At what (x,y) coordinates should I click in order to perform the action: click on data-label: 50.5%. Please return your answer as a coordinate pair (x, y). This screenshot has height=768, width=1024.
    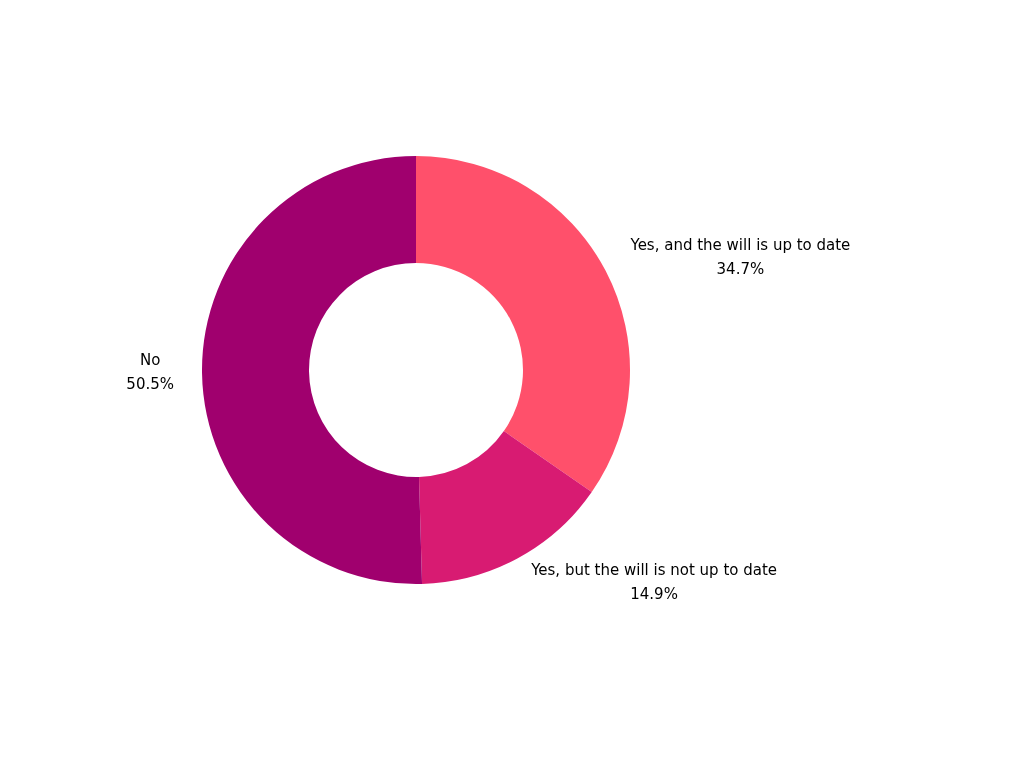
    Looking at the image, I should click on (150, 384).